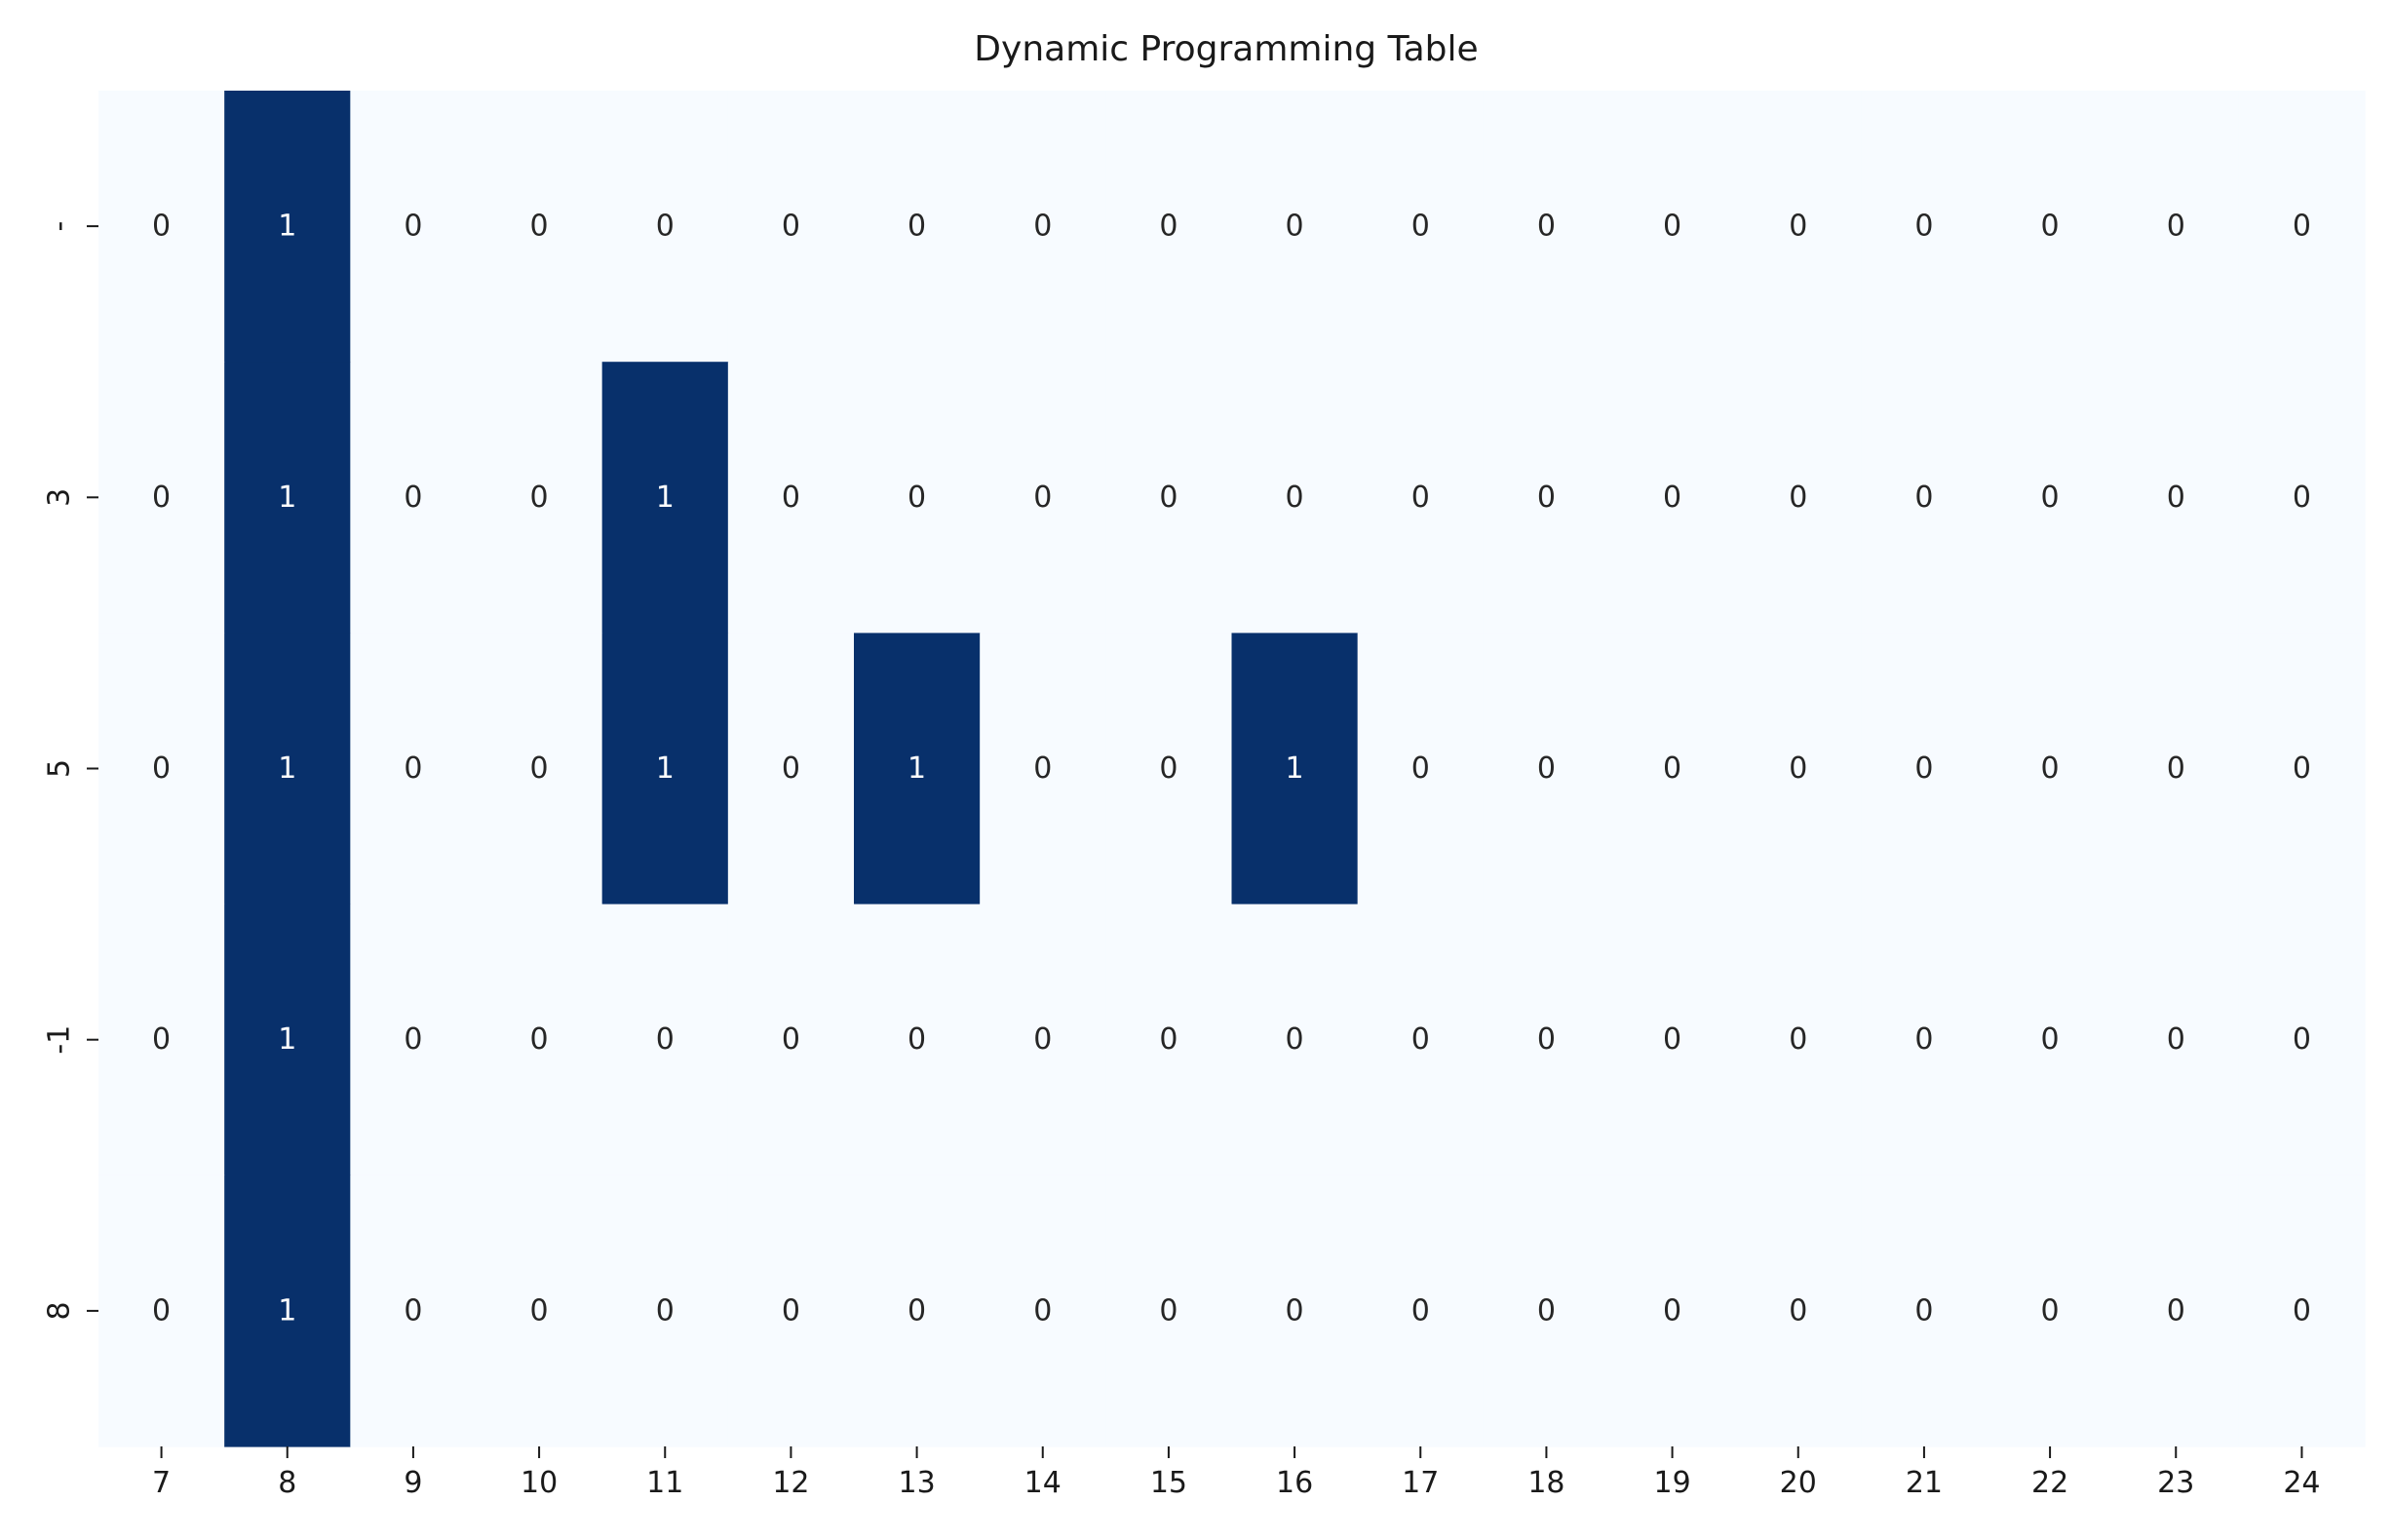  What do you see at coordinates (287, 1483) in the screenshot?
I see `x-tick-label: 8` at bounding box center [287, 1483].